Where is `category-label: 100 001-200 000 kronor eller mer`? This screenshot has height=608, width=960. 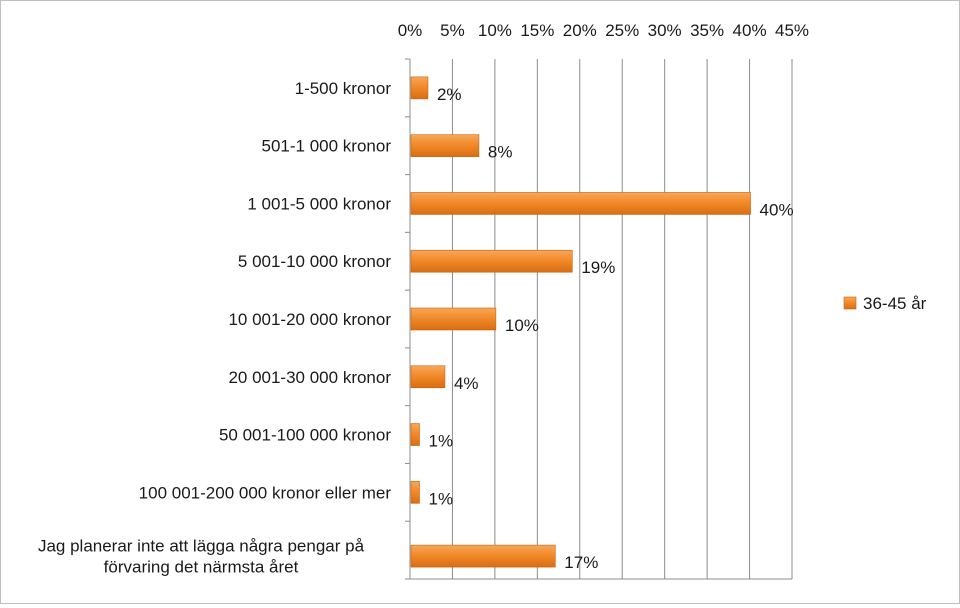 category-label: 100 001-200 000 kronor eller mer is located at coordinates (265, 492).